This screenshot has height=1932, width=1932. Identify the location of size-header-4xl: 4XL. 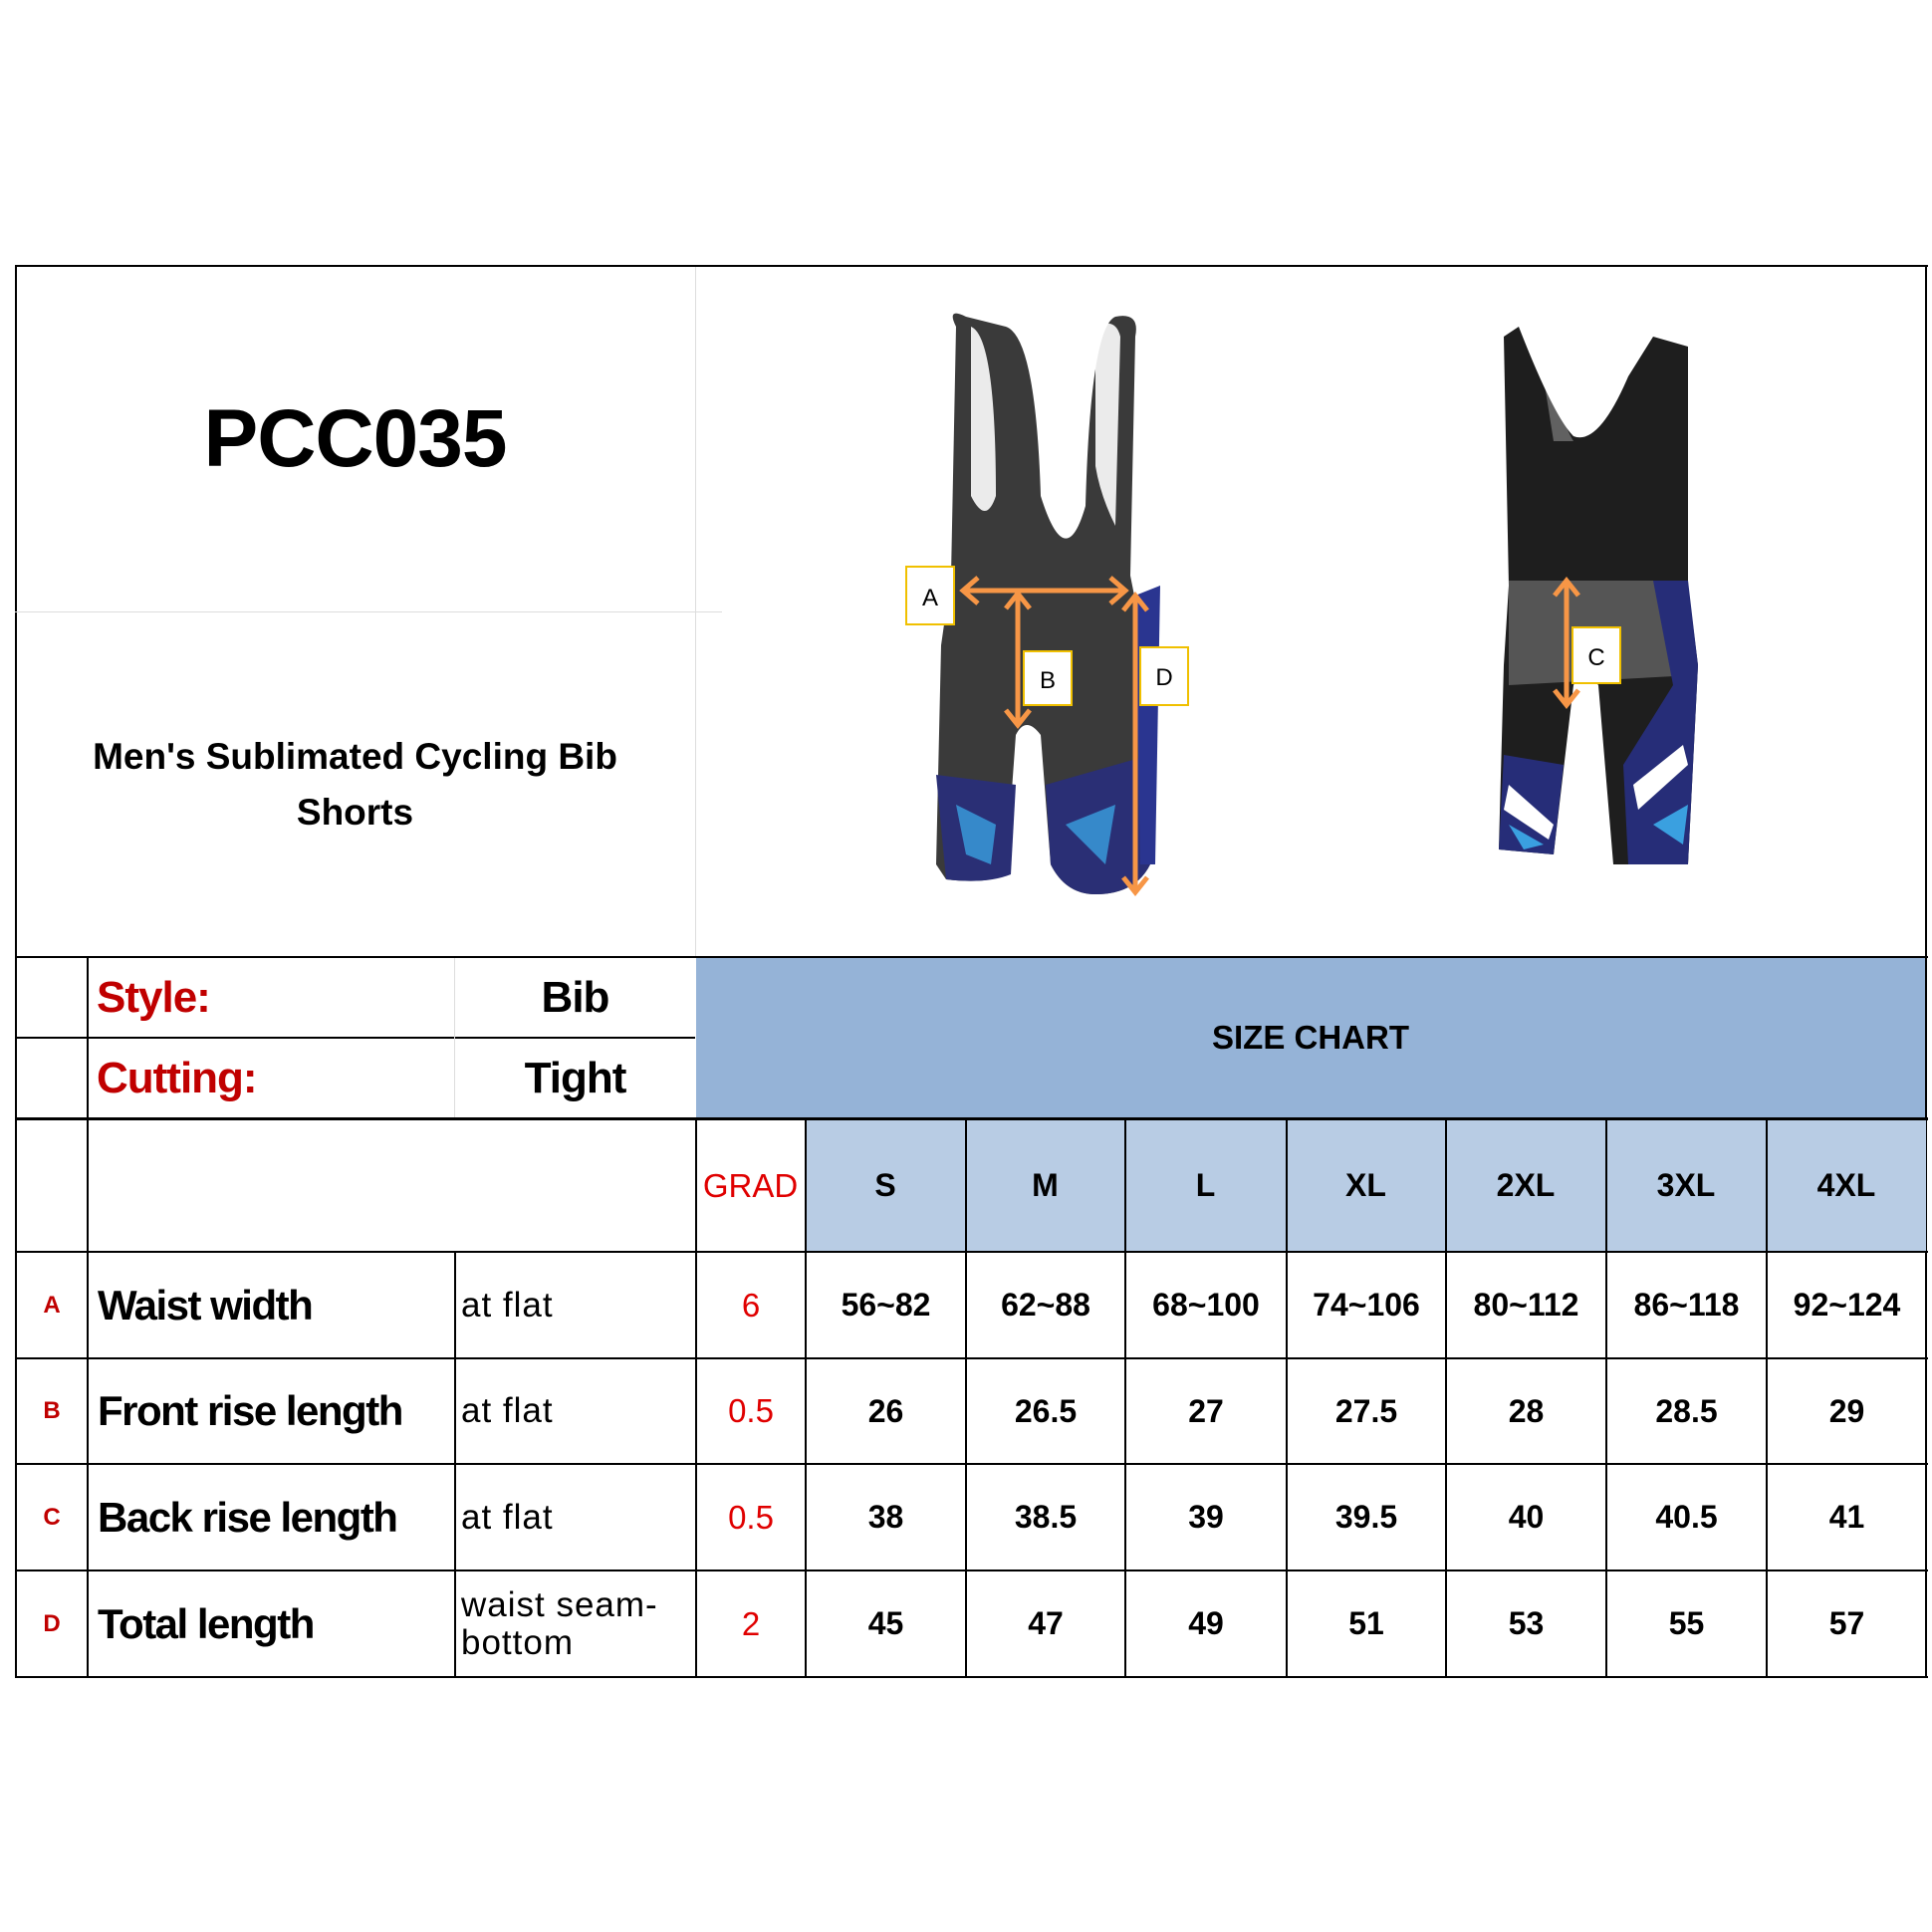
(1846, 1185).